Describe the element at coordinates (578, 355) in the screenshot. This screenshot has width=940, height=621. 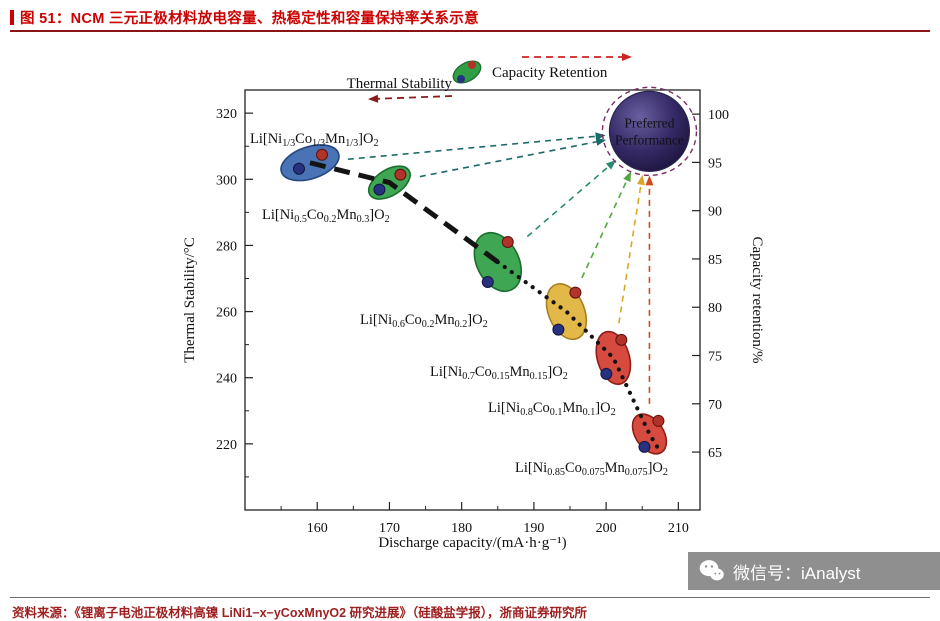
I see `trend-line-dotted` at that location.